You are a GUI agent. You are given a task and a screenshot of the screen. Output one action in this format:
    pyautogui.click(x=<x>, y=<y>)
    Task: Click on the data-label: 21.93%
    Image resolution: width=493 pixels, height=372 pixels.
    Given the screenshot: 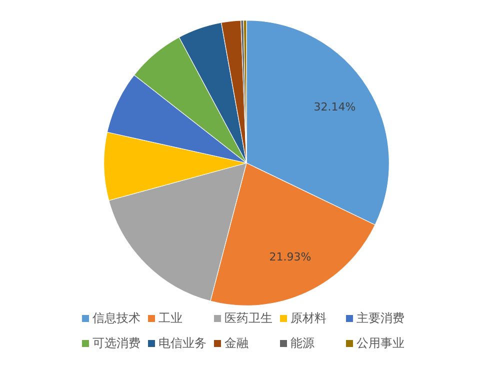 What is the action you would take?
    pyautogui.click(x=290, y=257)
    